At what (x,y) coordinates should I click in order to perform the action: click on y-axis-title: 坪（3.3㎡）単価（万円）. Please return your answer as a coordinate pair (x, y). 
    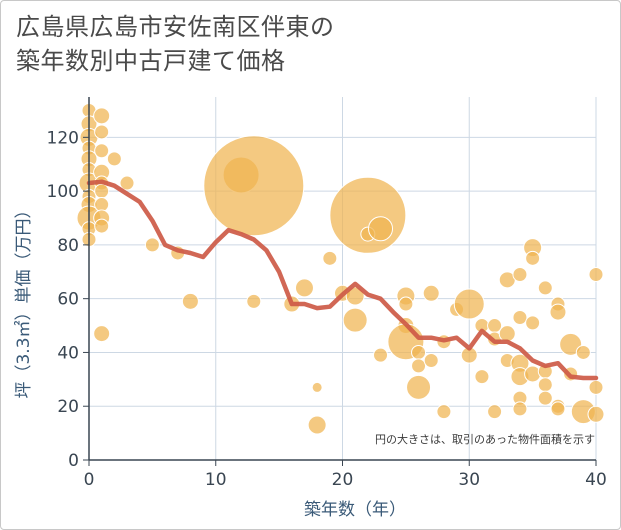
    Looking at the image, I should click on (24, 299).